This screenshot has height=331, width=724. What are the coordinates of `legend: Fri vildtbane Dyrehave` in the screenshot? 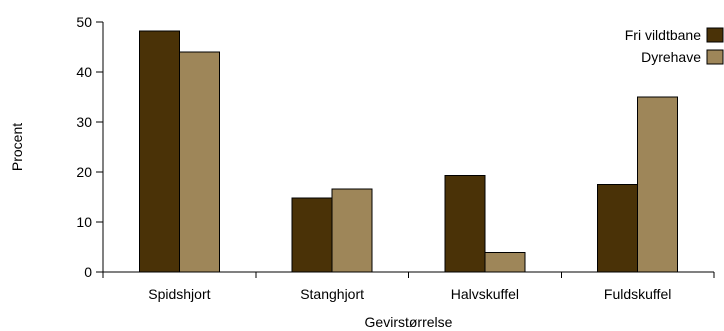 It's located at (674, 46).